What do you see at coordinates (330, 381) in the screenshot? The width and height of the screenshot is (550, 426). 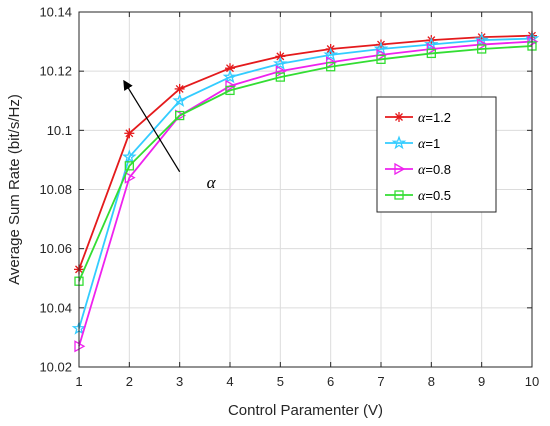 I see `x-tick-label: 6` at bounding box center [330, 381].